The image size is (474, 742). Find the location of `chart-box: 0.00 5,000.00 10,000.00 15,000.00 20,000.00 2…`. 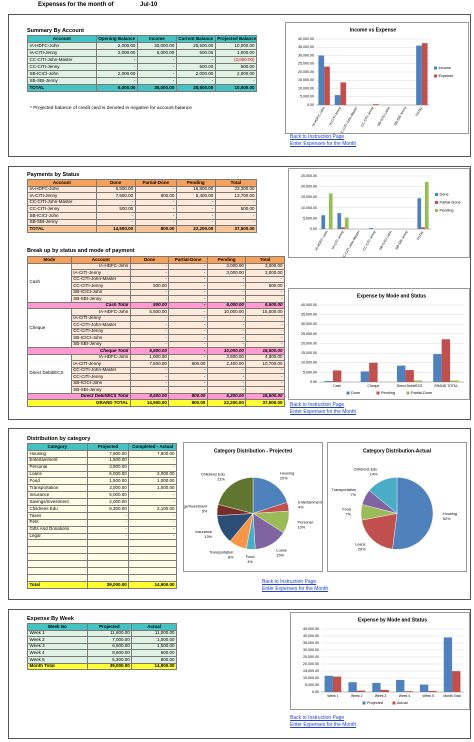

chart-box: 0.00 5,000.00 10,000.00 15,000.00 20,000.00 2… is located at coordinates (379, 214).